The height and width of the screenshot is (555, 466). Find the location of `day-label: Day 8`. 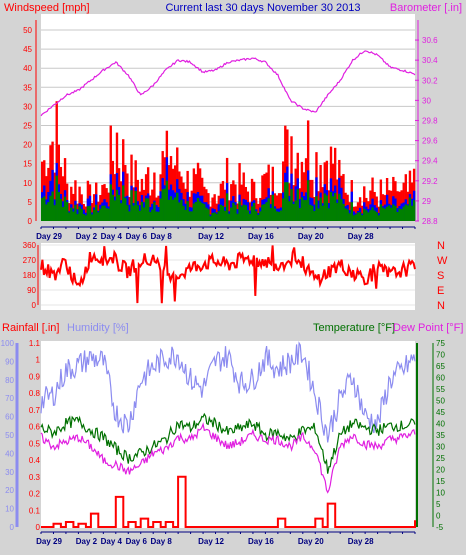

day-label: Day 8 is located at coordinates (162, 541).